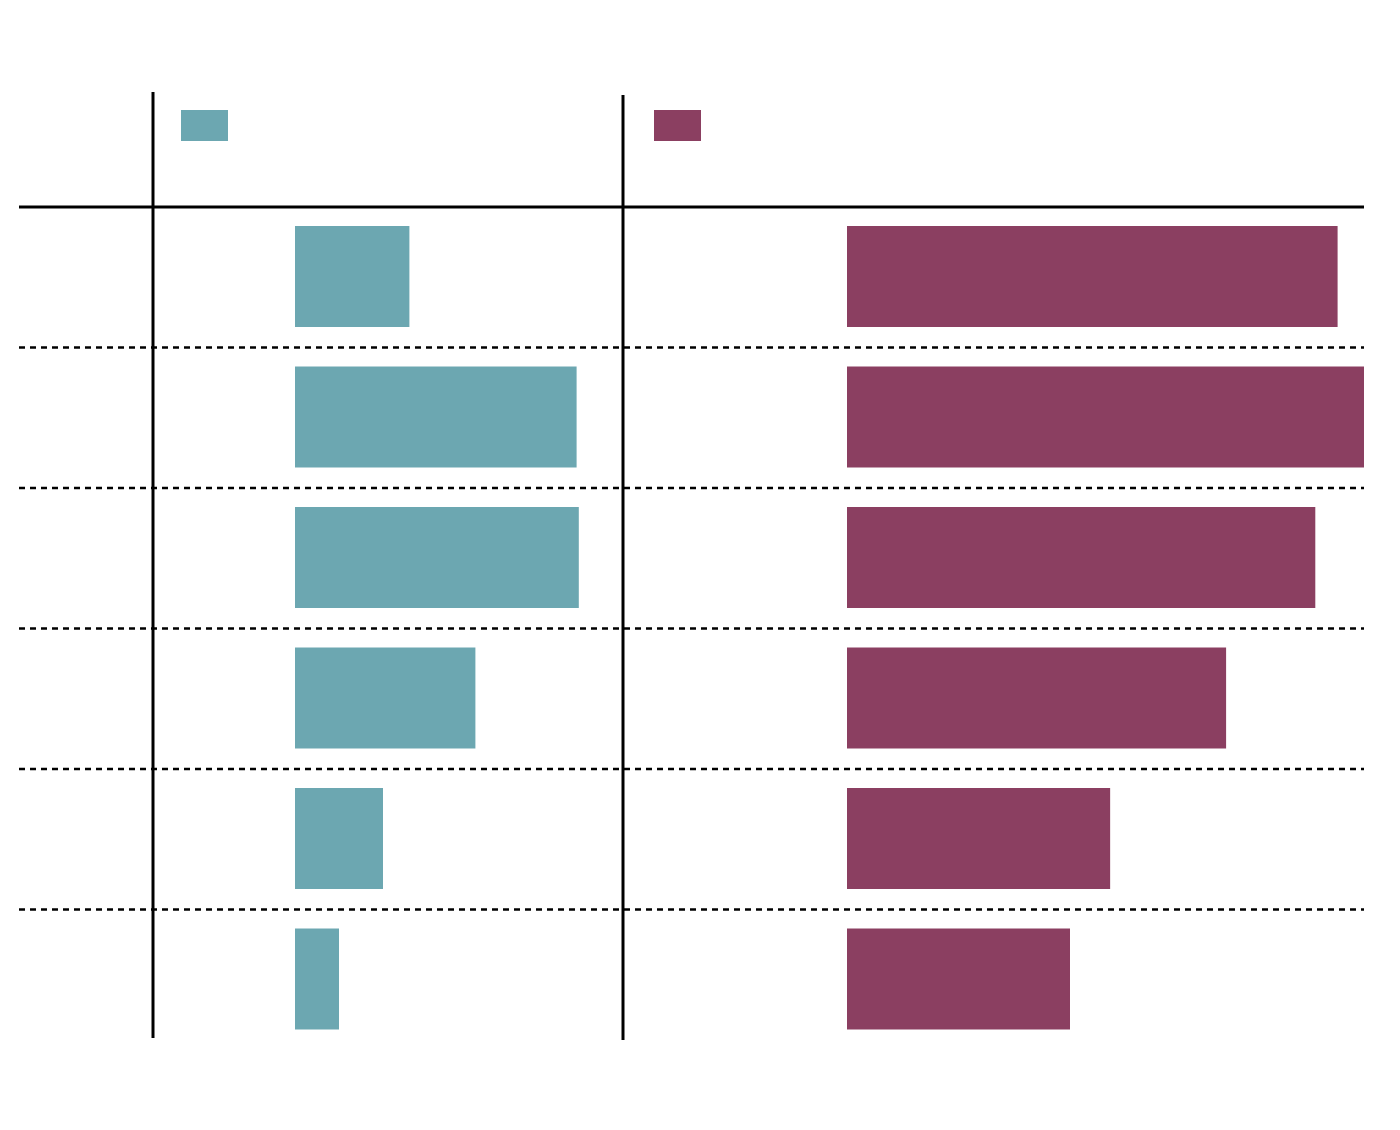 This screenshot has width=1400, height=1130. Describe the element at coordinates (677, 125) in the screenshot. I see `right-legend-swatch` at that location.